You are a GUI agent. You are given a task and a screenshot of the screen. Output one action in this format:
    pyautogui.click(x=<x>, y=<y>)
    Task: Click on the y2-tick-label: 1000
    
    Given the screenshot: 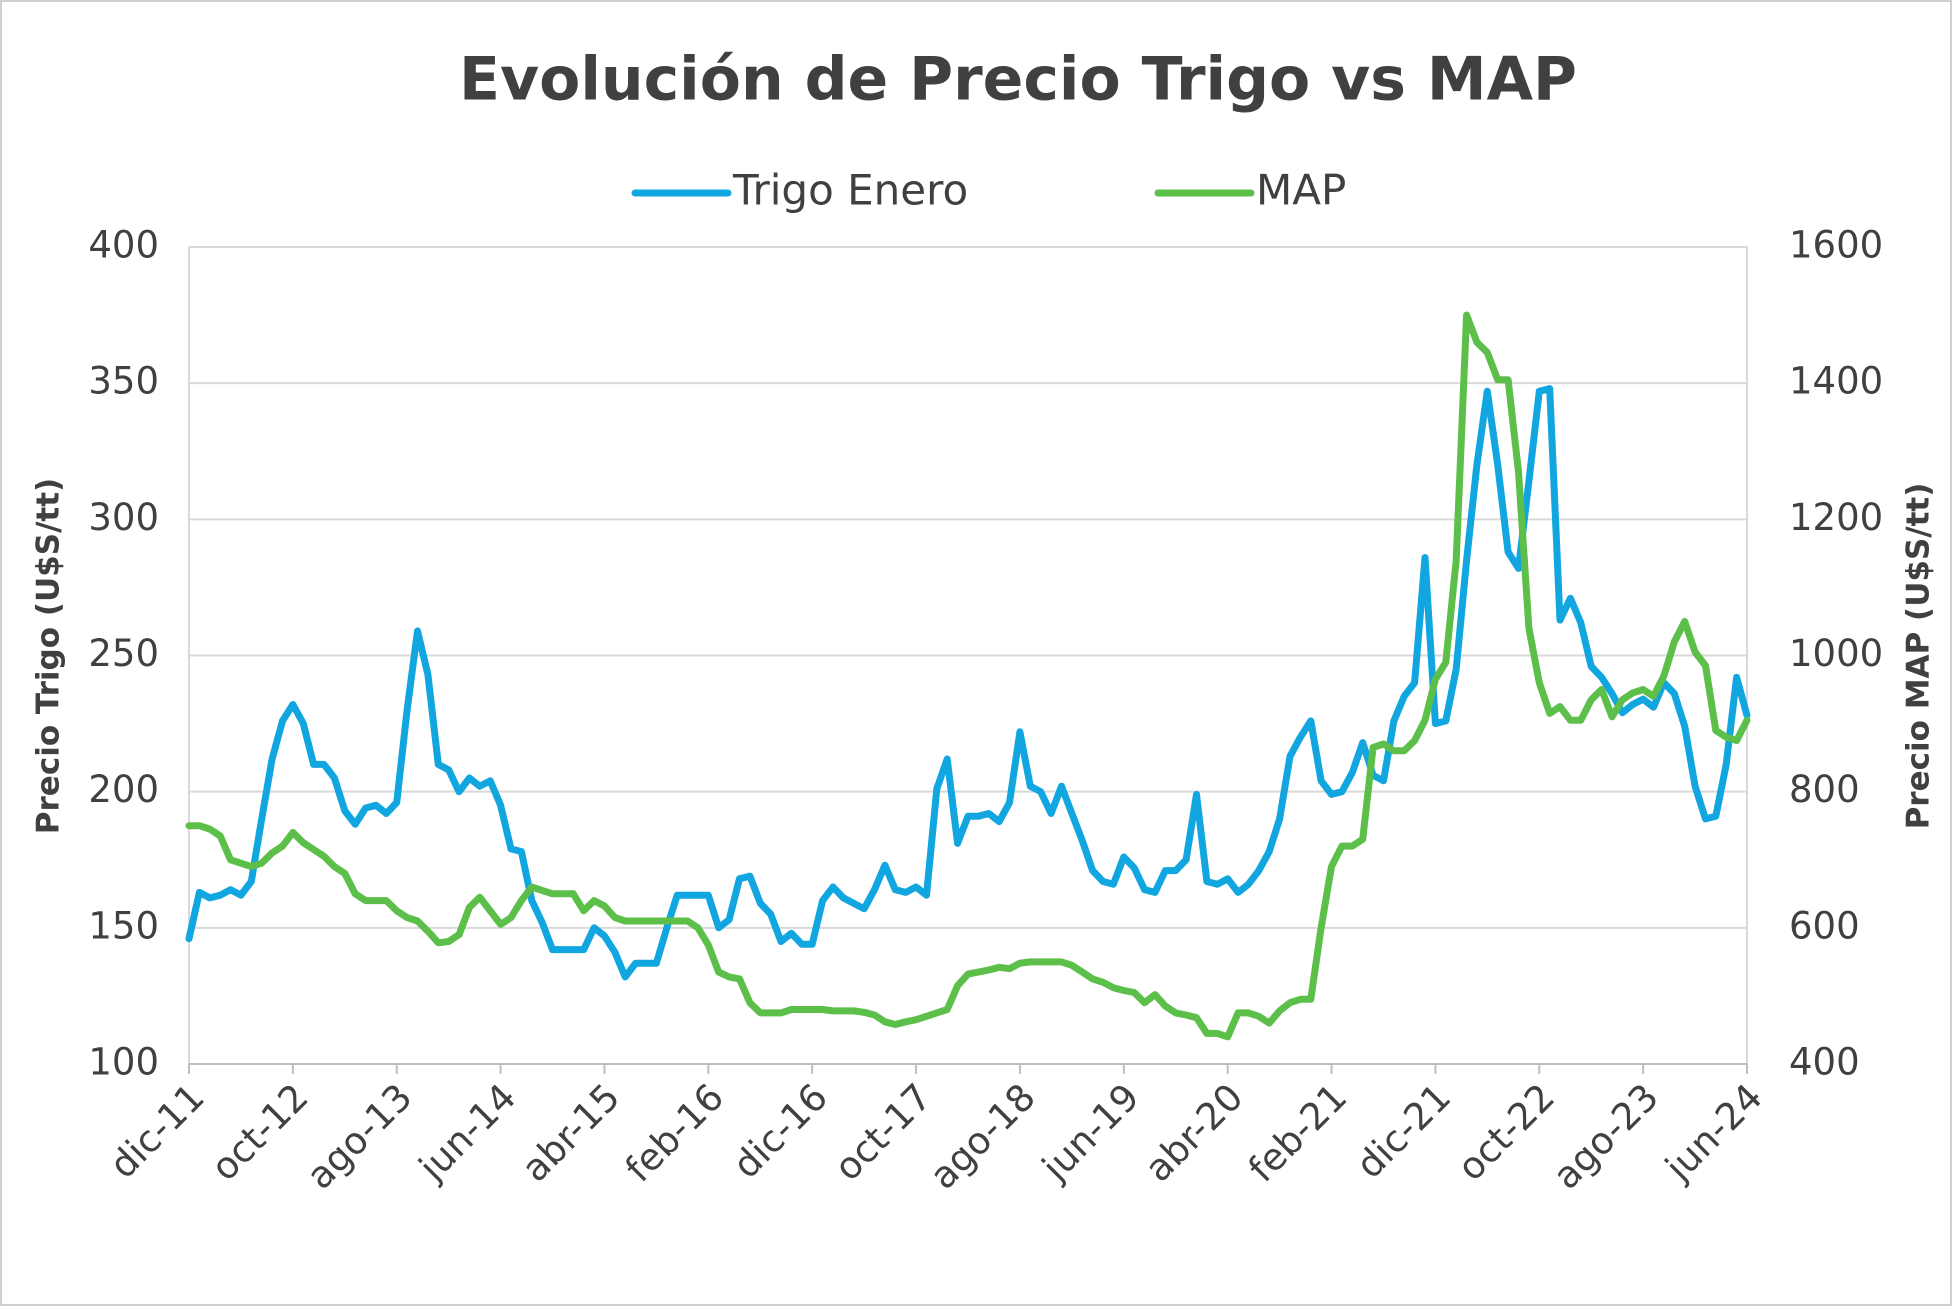 What is the action you would take?
    pyautogui.click(x=1836, y=653)
    